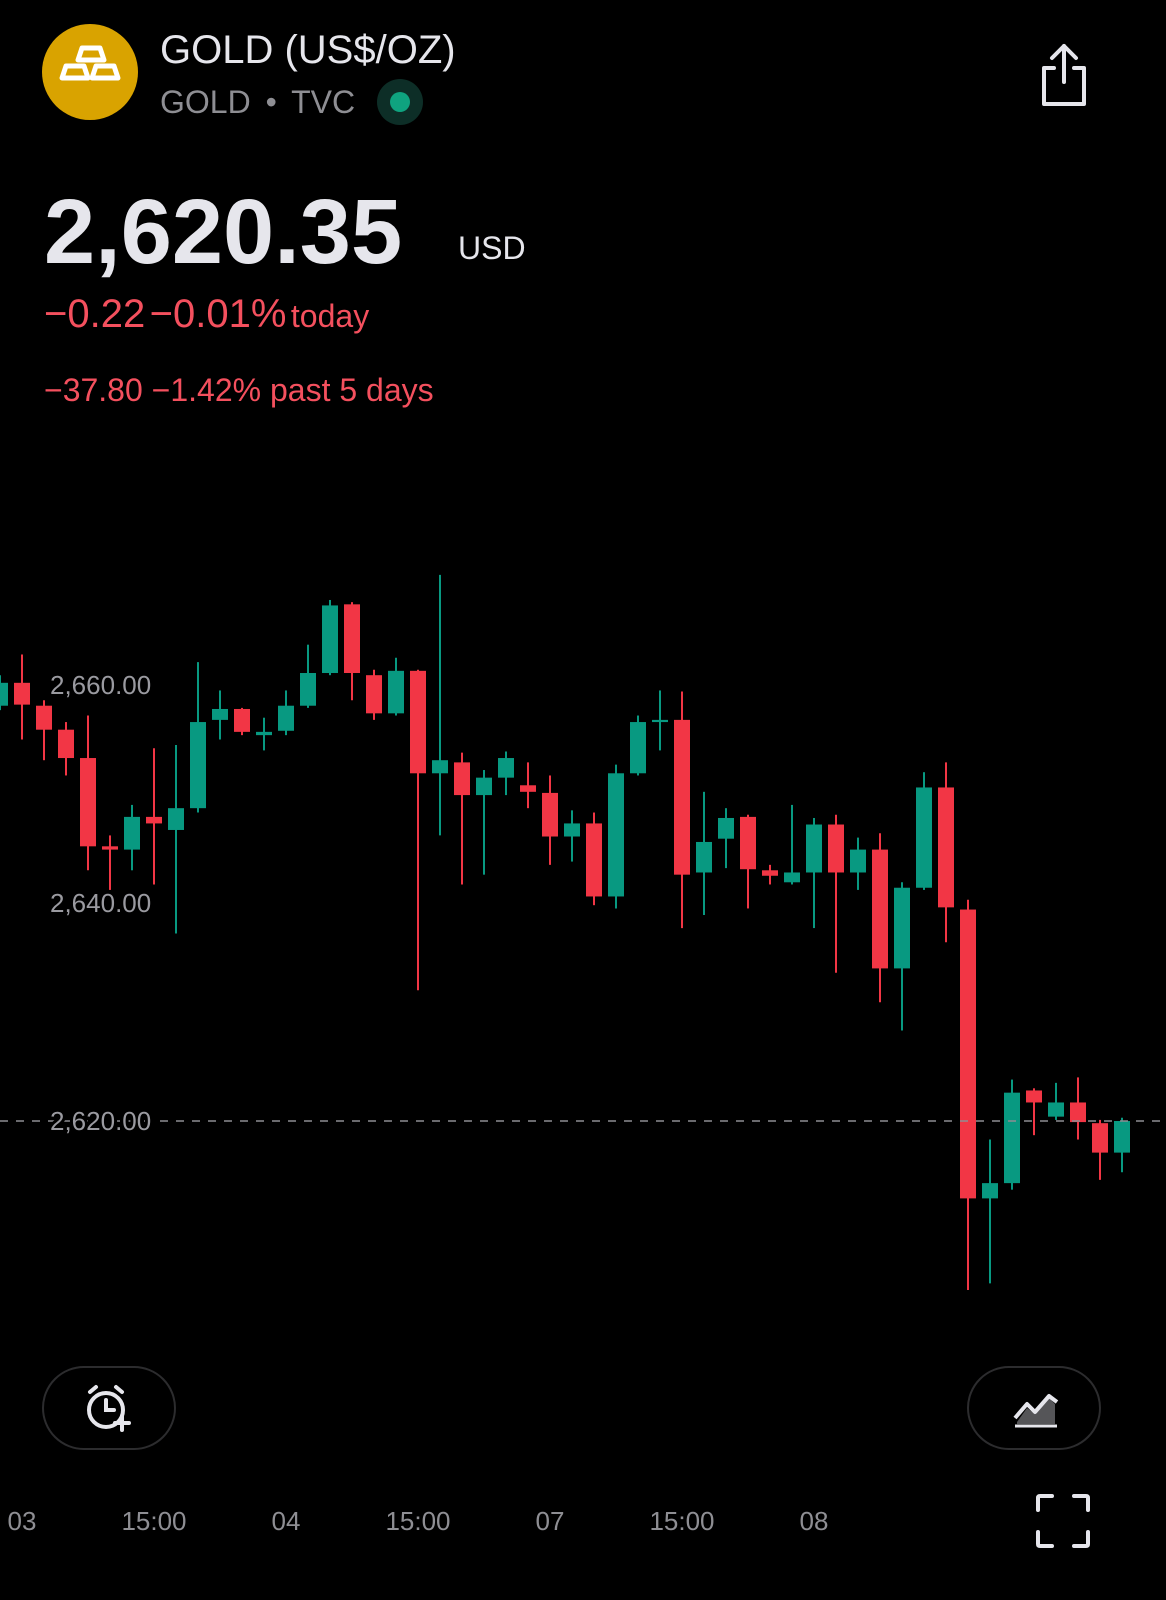 The width and height of the screenshot is (1166, 1600). I want to click on alert-icon, so click(109, 1408).